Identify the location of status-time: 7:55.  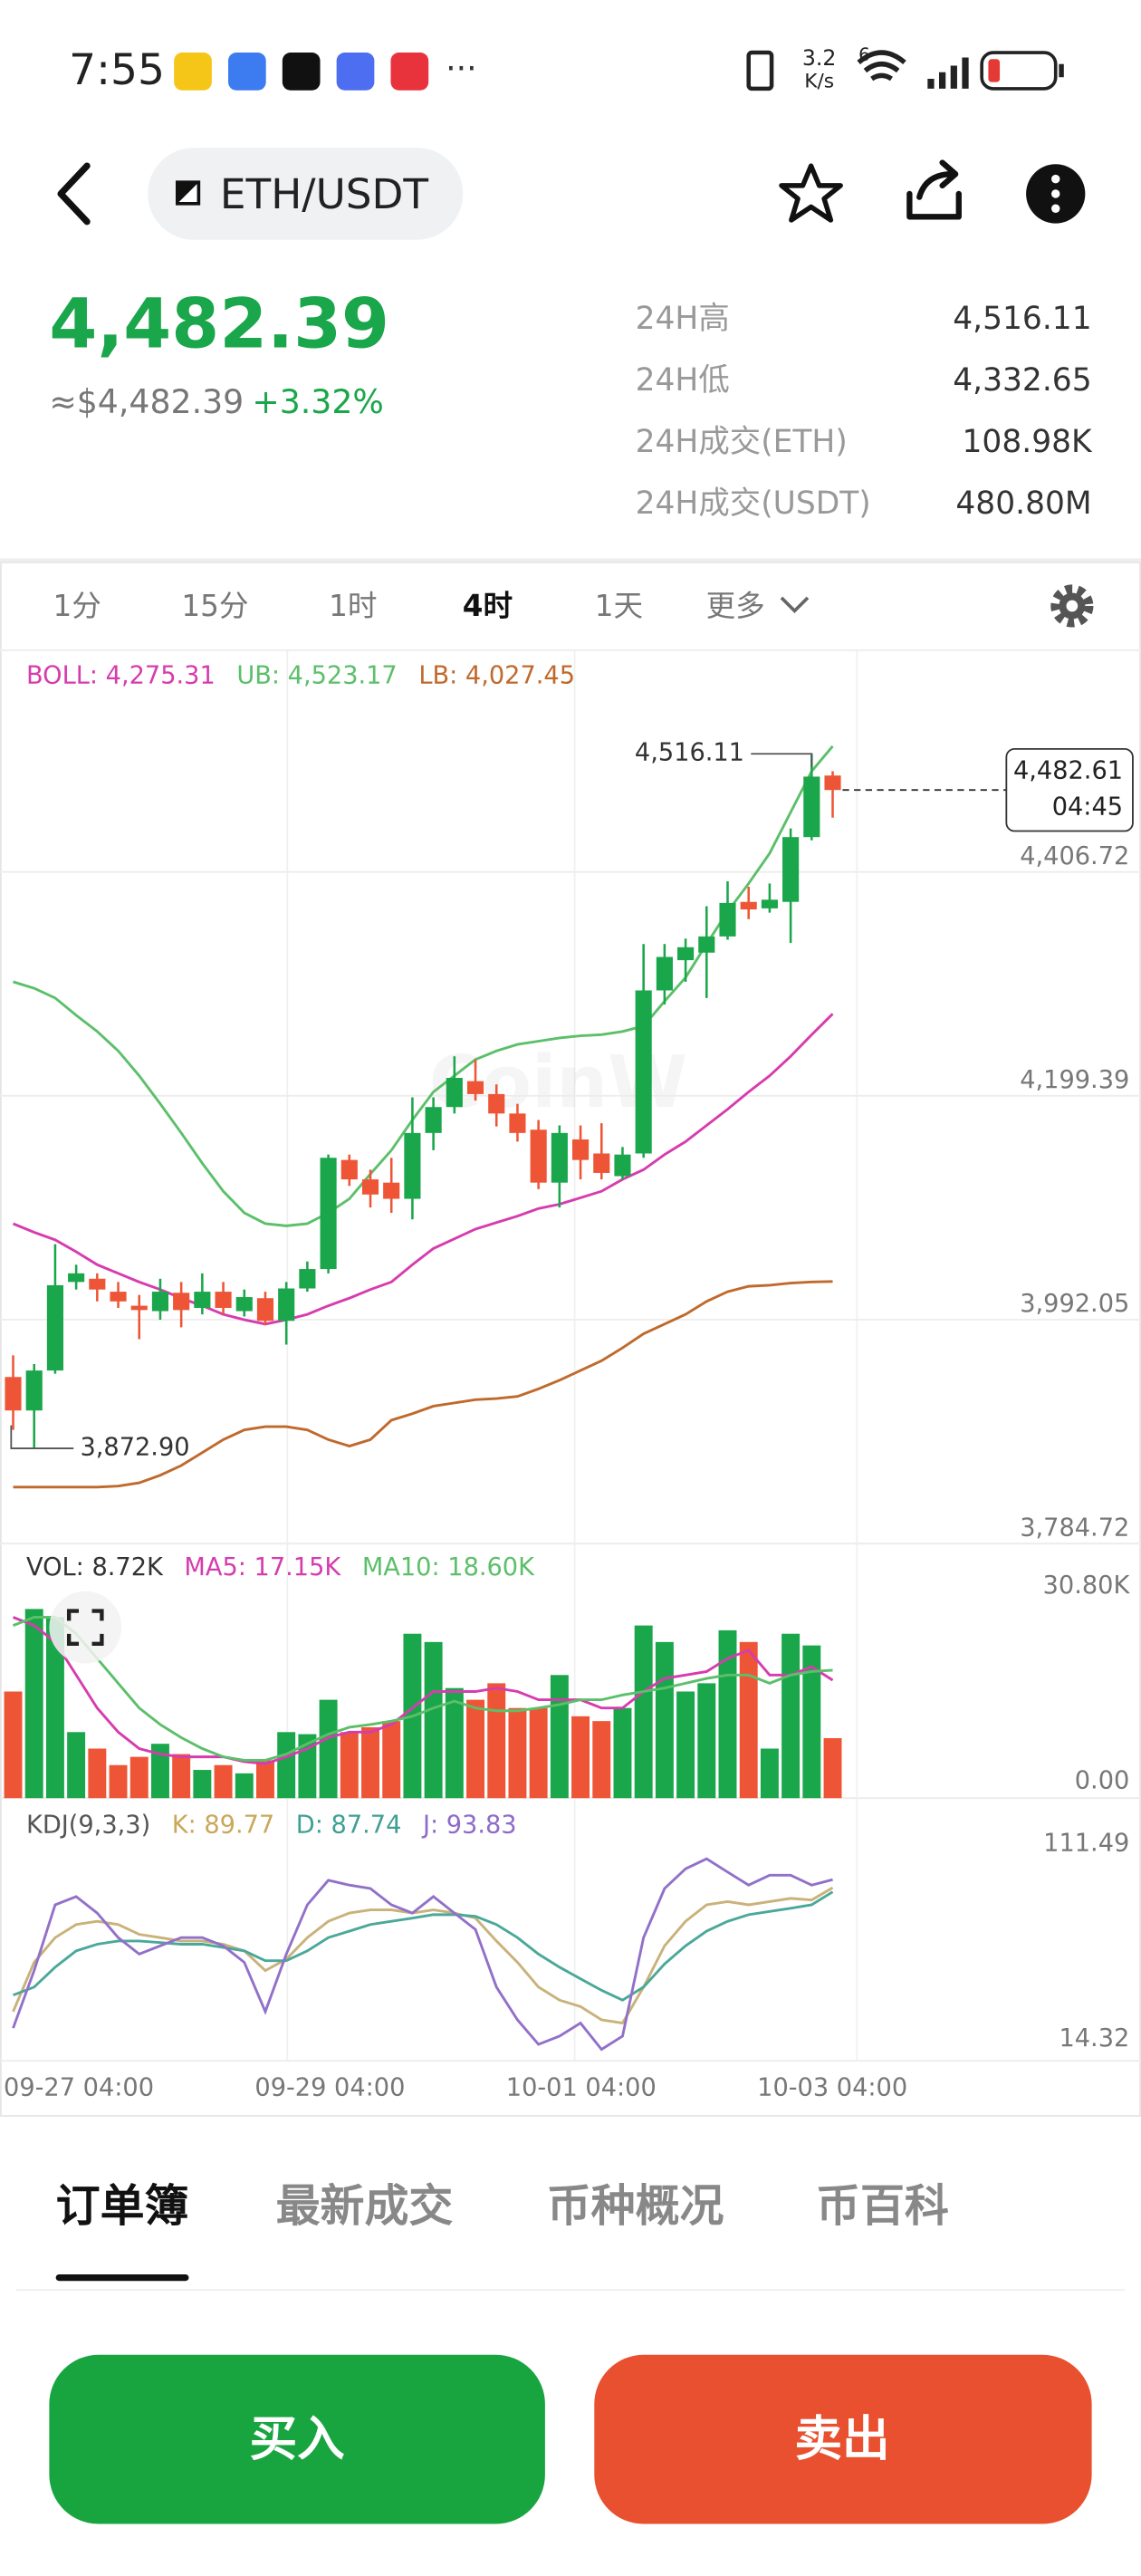
(117, 70).